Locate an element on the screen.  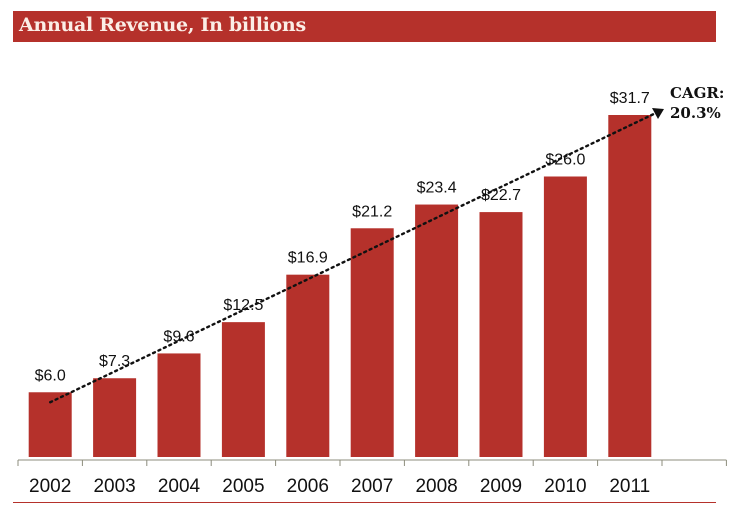
cagr-label: CAGR: is located at coordinates (697, 93).